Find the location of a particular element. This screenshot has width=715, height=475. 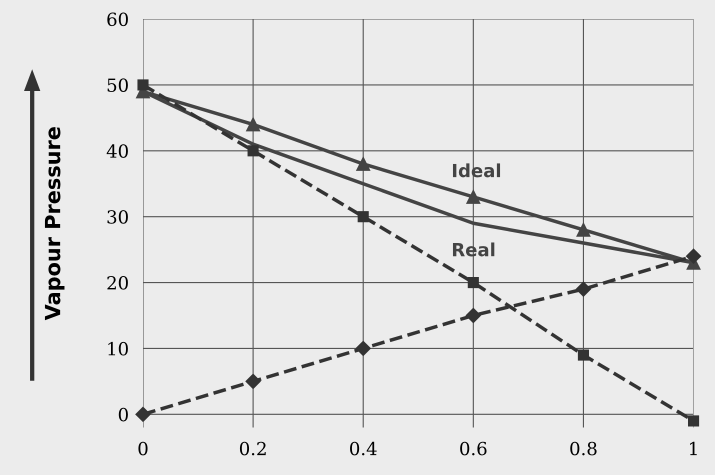

y-tick-label: 50 is located at coordinates (118, 85).